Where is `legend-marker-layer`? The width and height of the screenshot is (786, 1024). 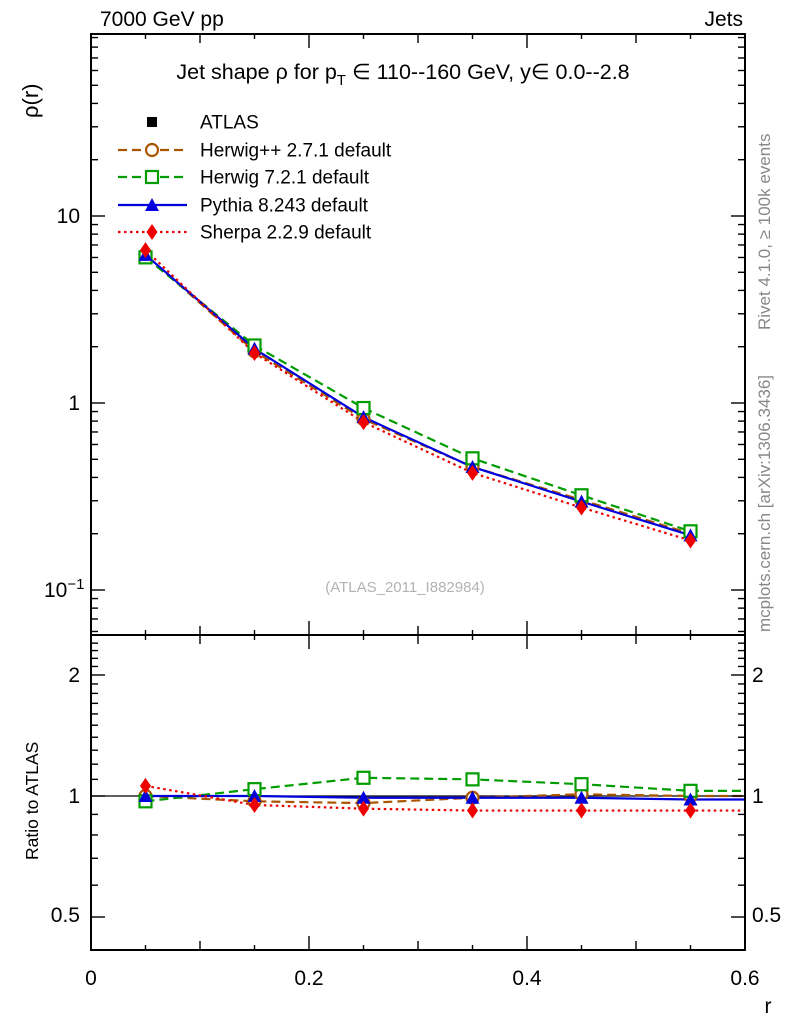
legend-marker-layer is located at coordinates (152, 178).